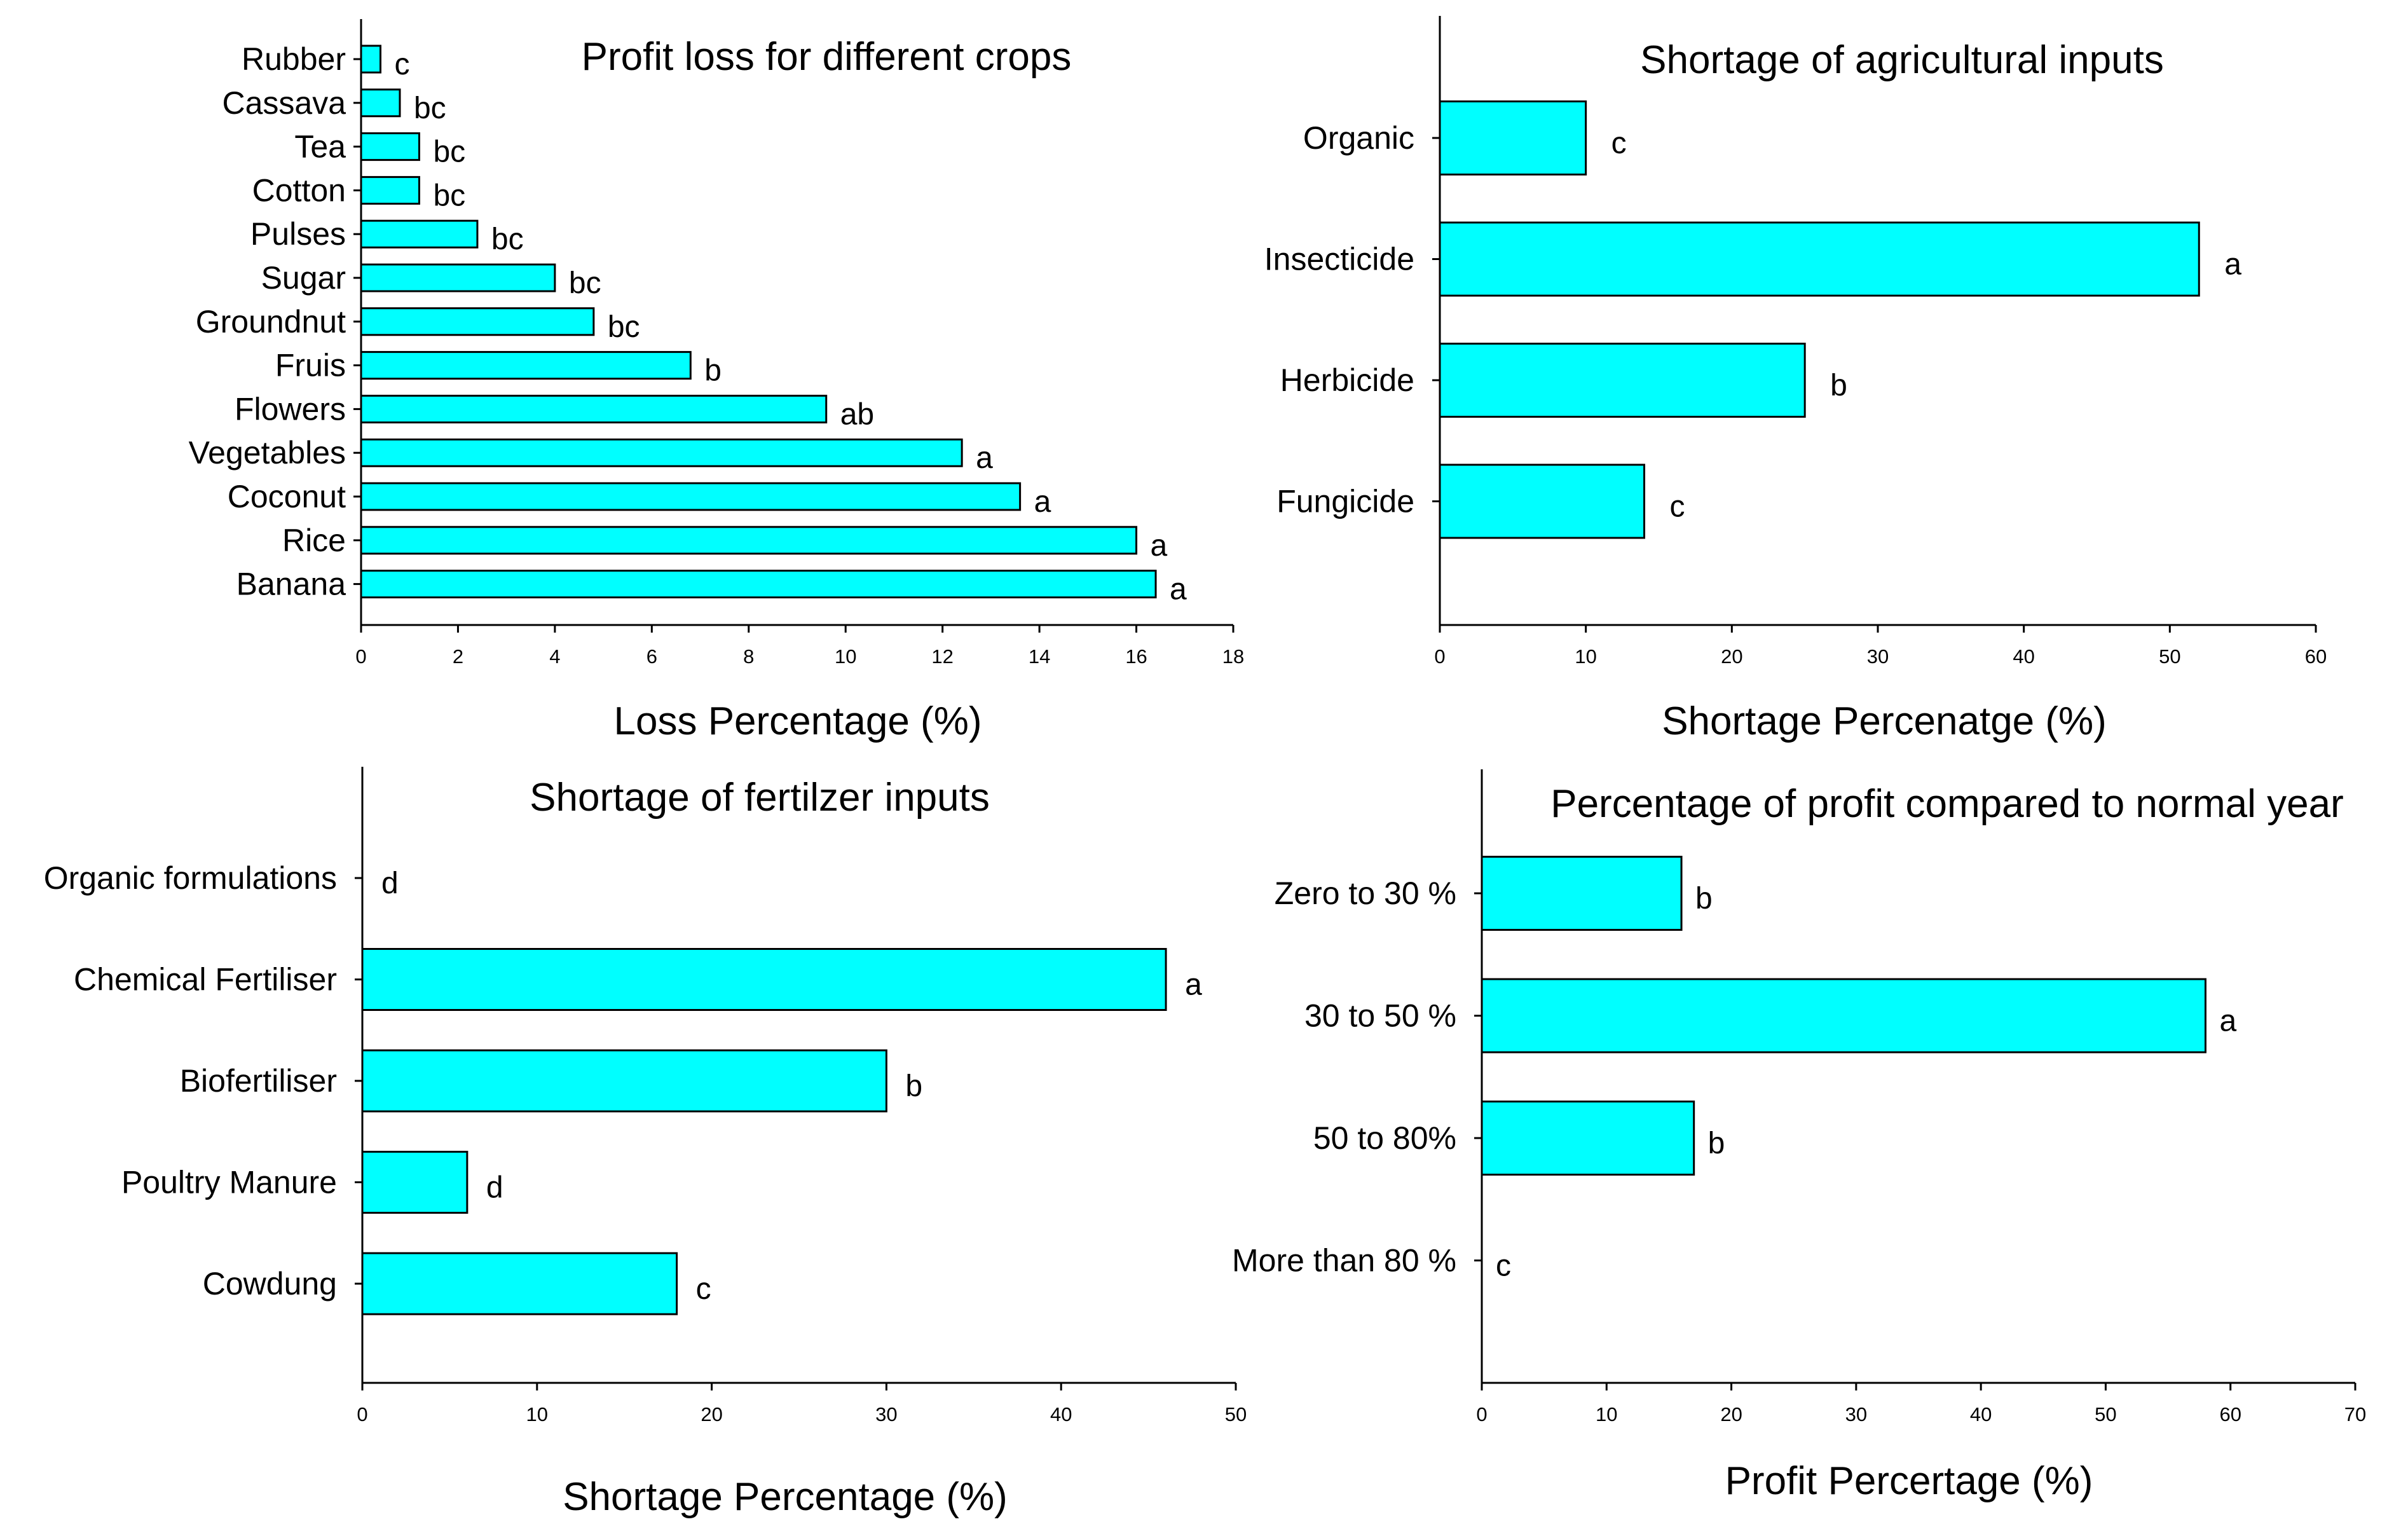 The image size is (2408, 1531). Describe the element at coordinates (299, 190) in the screenshot. I see `category-label: Cotton` at that location.